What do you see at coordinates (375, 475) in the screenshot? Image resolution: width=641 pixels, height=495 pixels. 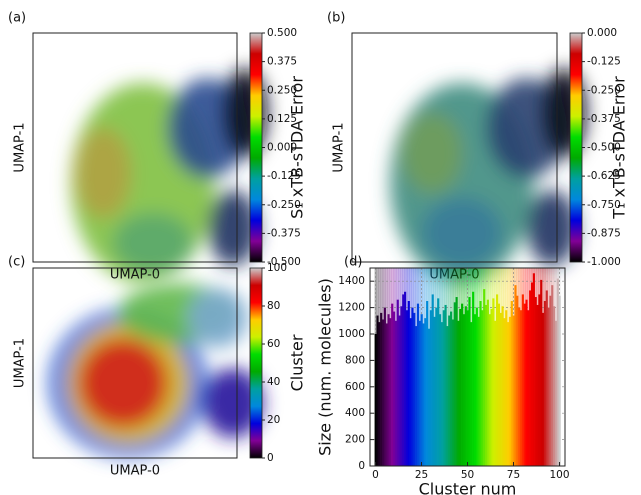 I see `x-tick-label: 0` at bounding box center [375, 475].